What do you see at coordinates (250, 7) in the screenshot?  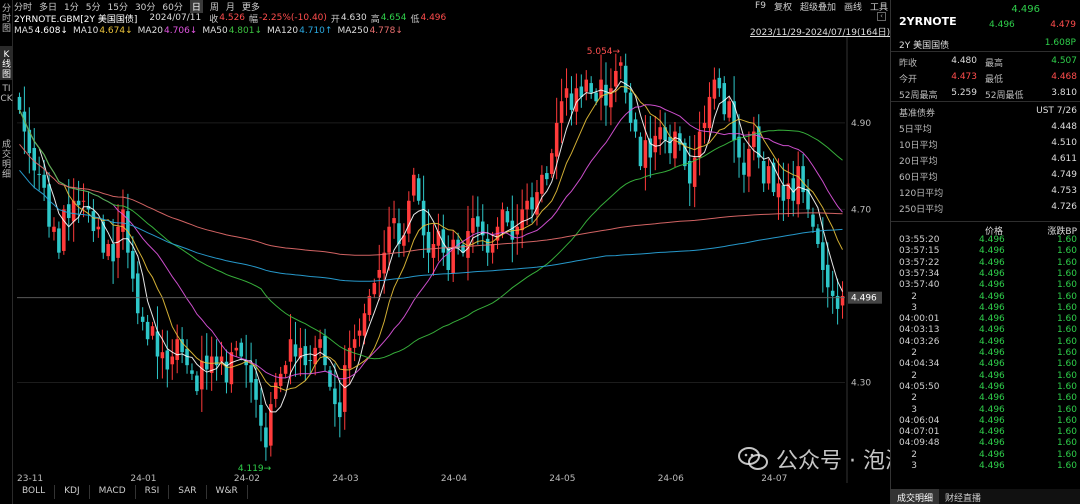 I see `period-10: 更多` at bounding box center [250, 7].